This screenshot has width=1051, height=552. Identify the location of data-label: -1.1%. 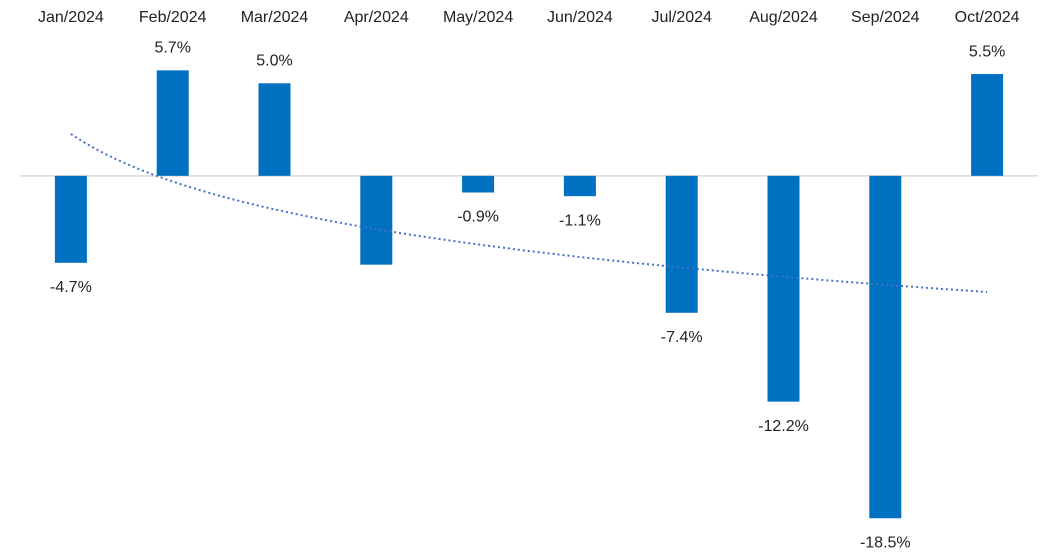
(580, 220).